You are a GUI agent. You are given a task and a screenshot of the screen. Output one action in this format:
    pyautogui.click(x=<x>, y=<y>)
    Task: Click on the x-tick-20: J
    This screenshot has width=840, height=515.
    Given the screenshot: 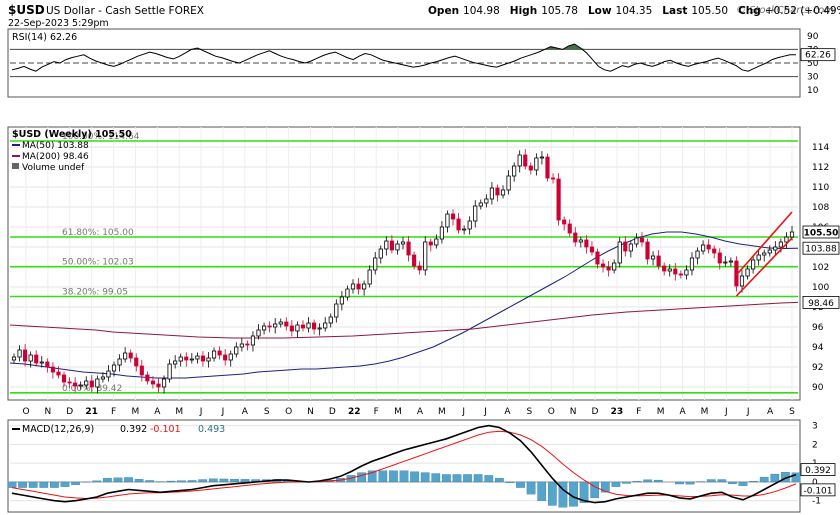 What is the action you would take?
    pyautogui.click(x=463, y=412)
    